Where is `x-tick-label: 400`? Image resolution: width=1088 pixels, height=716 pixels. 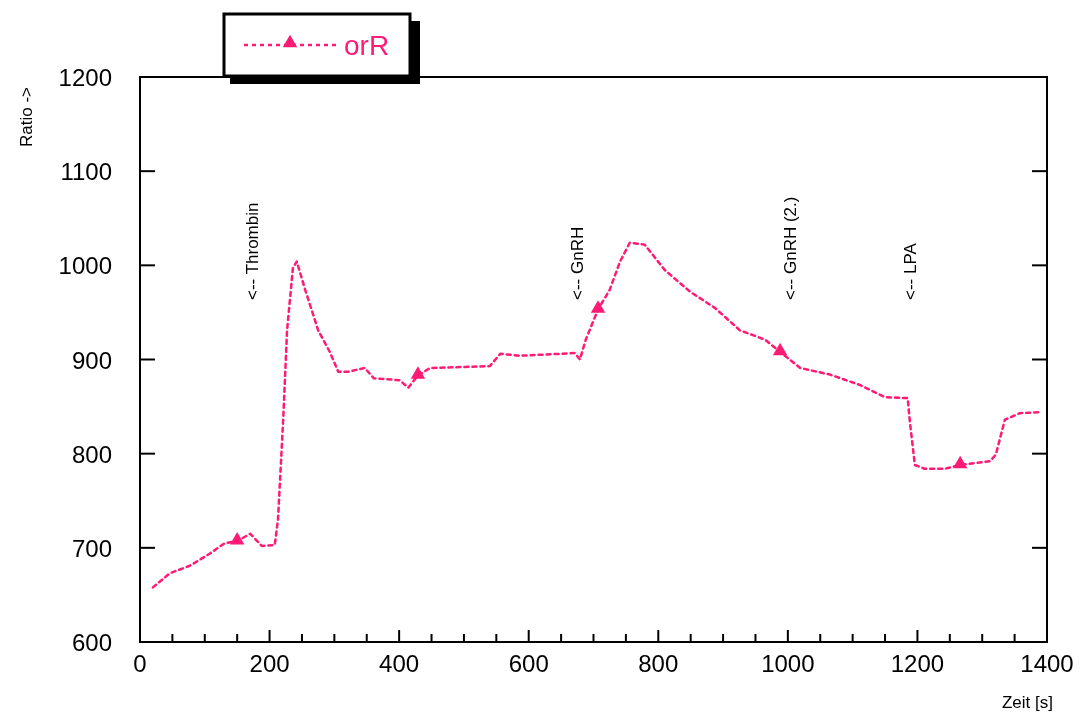 x-tick-label: 400 is located at coordinates (399, 663).